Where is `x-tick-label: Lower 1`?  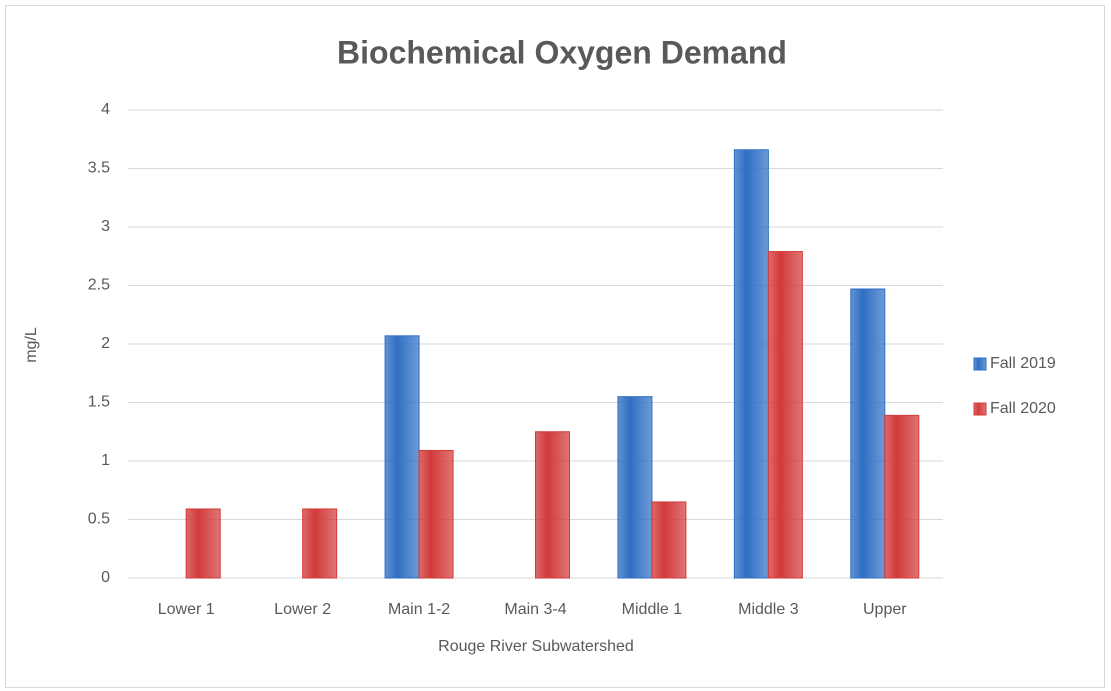 x-tick-label: Lower 1 is located at coordinates (186, 609).